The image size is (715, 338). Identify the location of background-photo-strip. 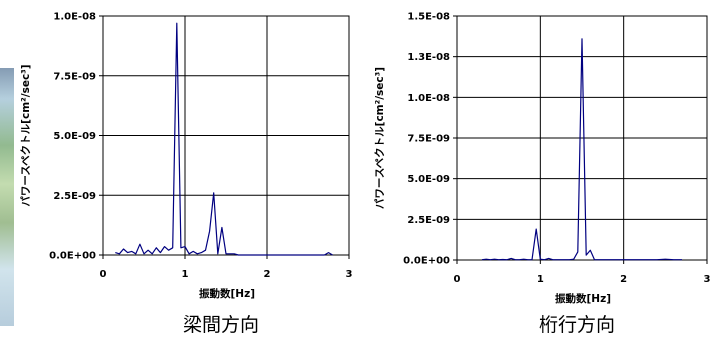
(7, 197).